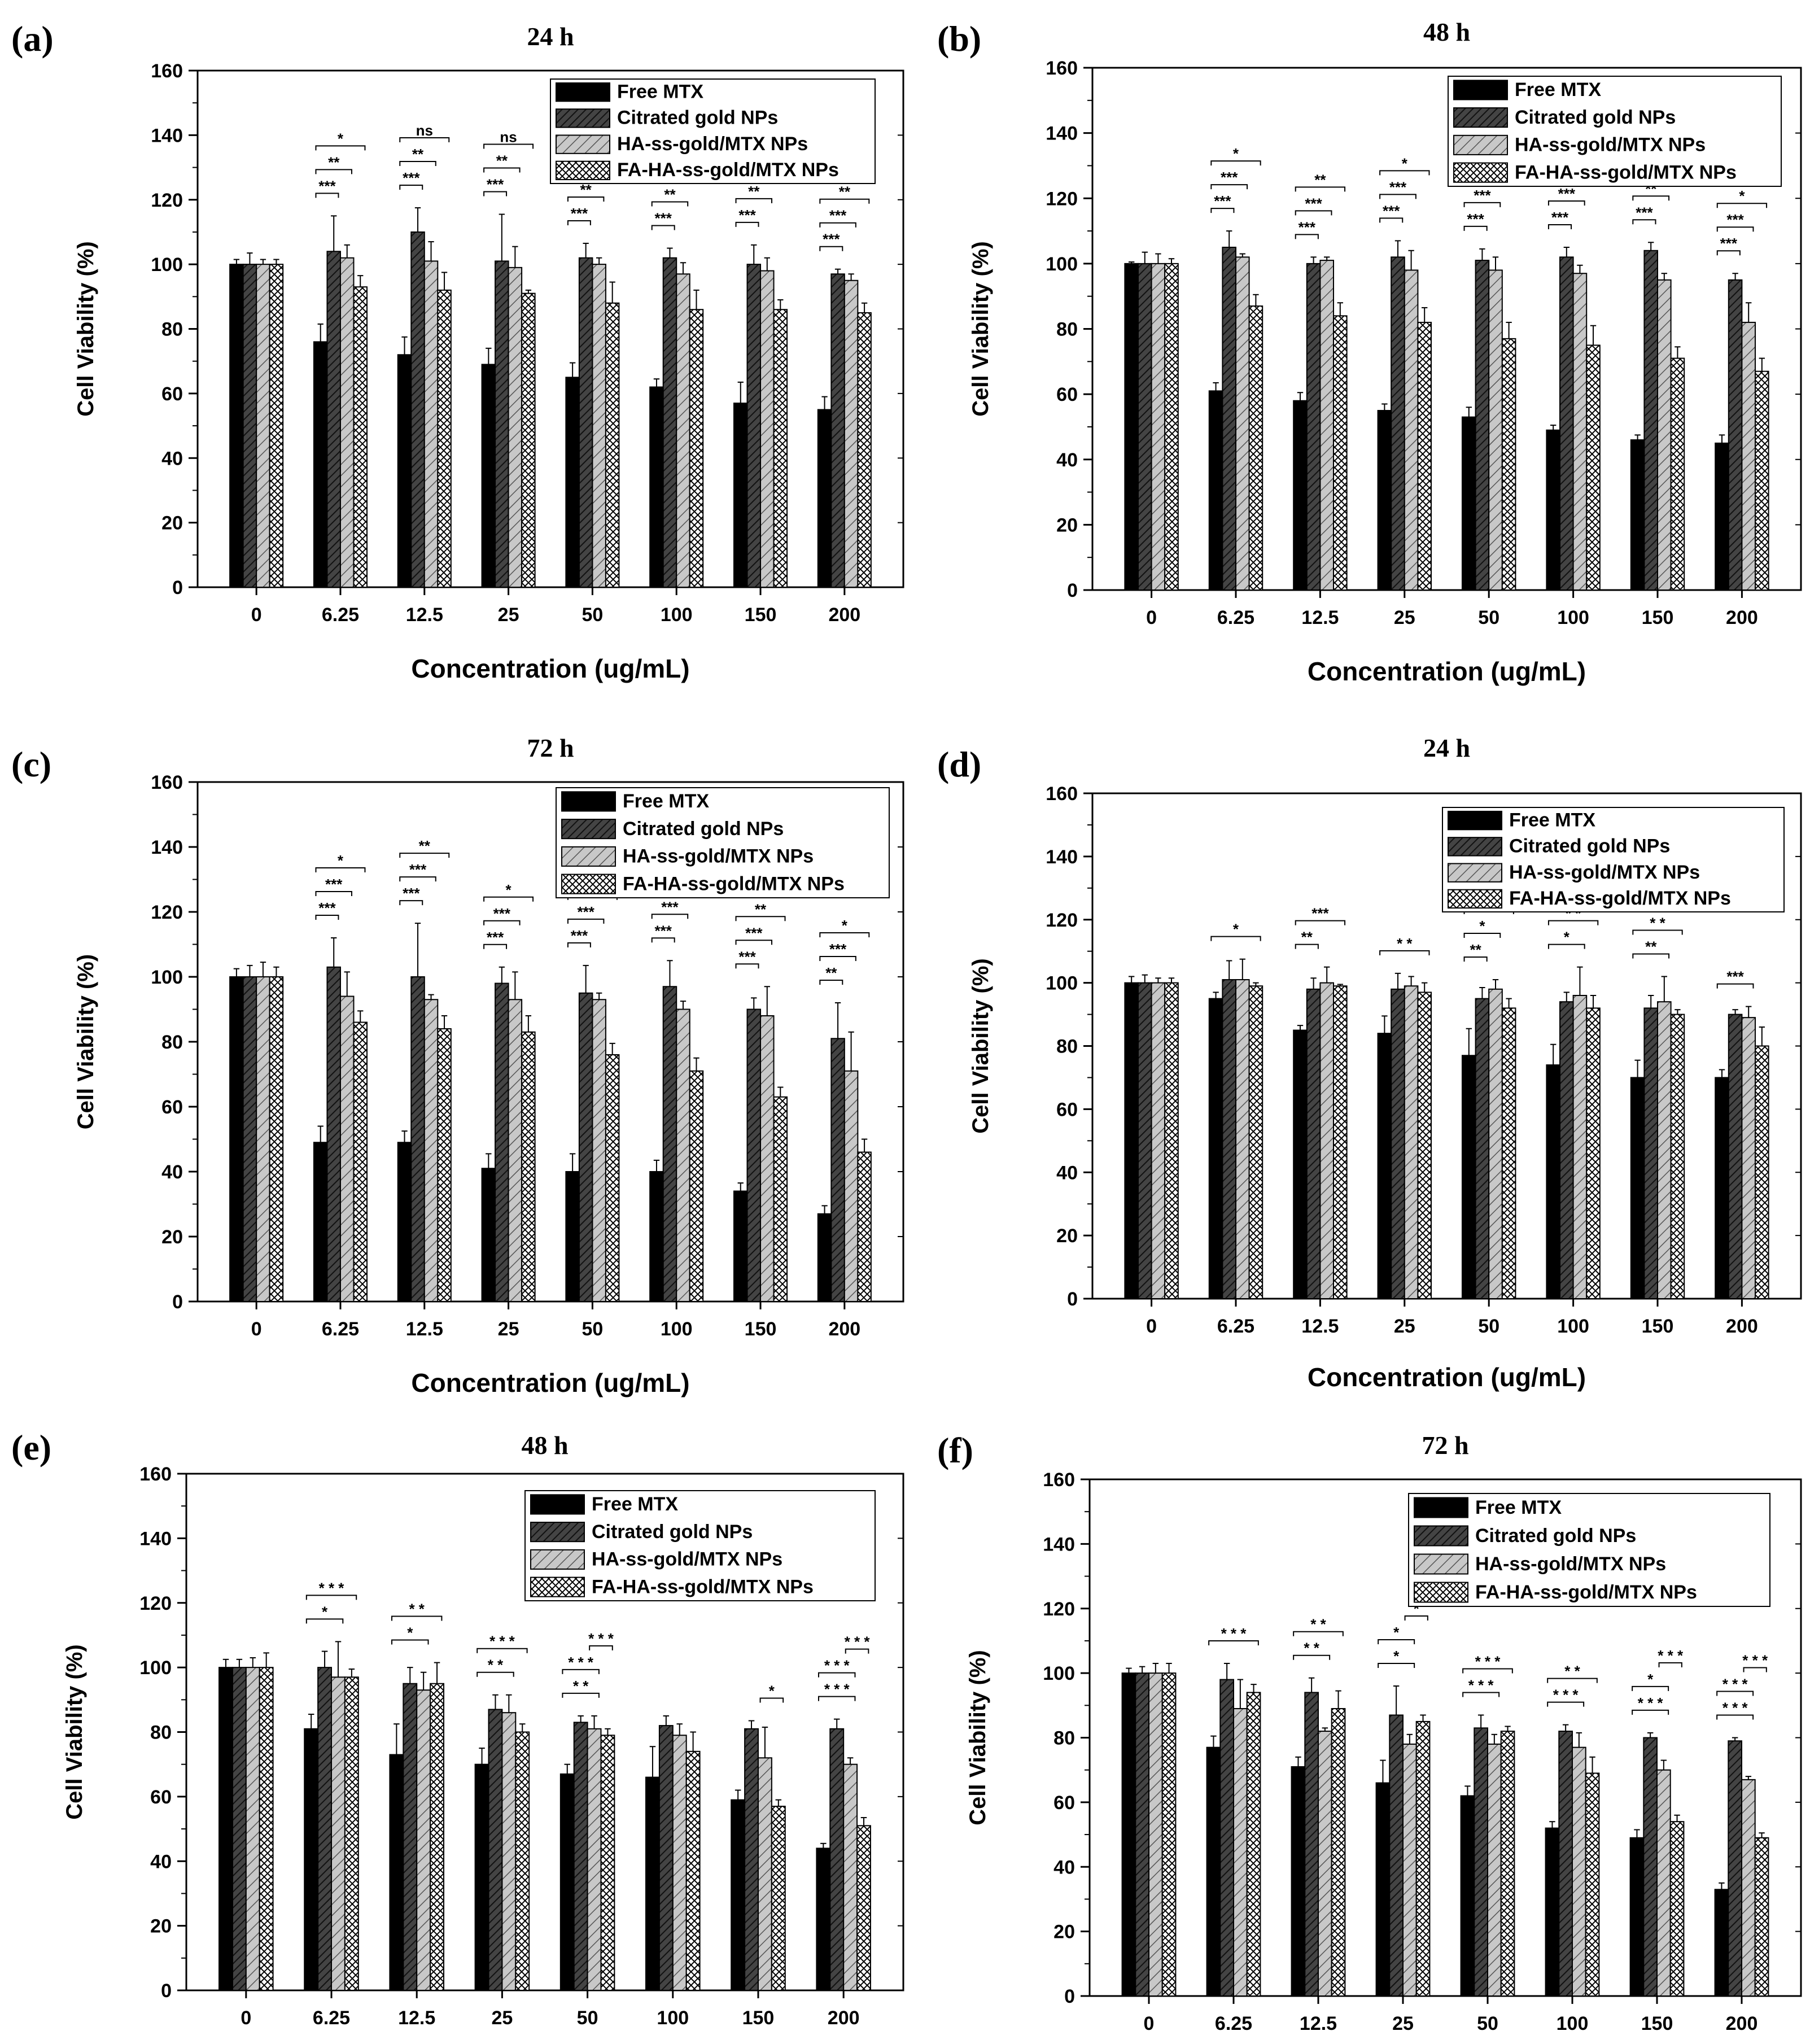 The width and height of the screenshot is (1810, 2044). What do you see at coordinates (844, 615) in the screenshot?
I see `x-tick-label: 200` at bounding box center [844, 615].